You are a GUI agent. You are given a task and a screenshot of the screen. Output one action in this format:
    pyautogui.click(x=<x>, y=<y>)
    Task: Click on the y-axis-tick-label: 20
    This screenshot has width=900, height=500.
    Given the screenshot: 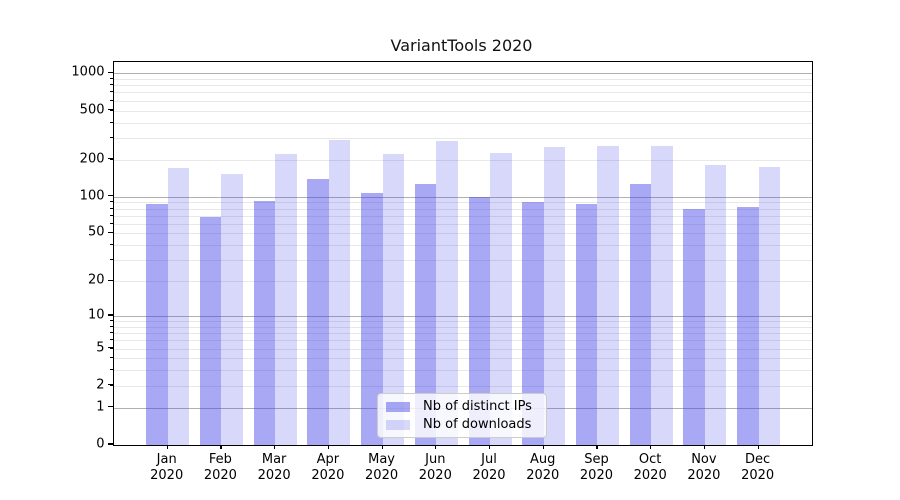 What is the action you would take?
    pyautogui.click(x=96, y=280)
    